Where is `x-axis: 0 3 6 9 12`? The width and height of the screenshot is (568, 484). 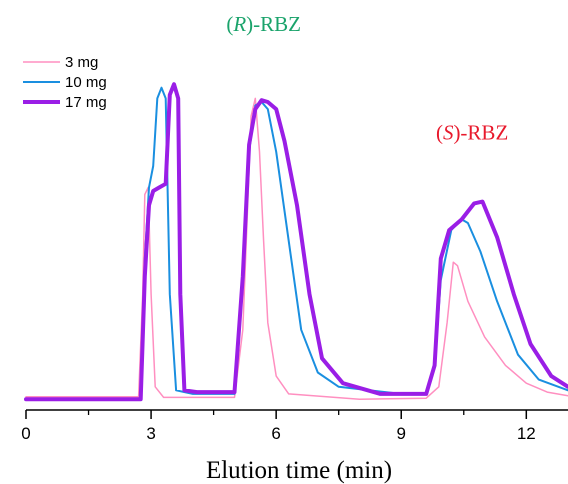
x-axis: 0 3 6 9 12 is located at coordinates (294, 426).